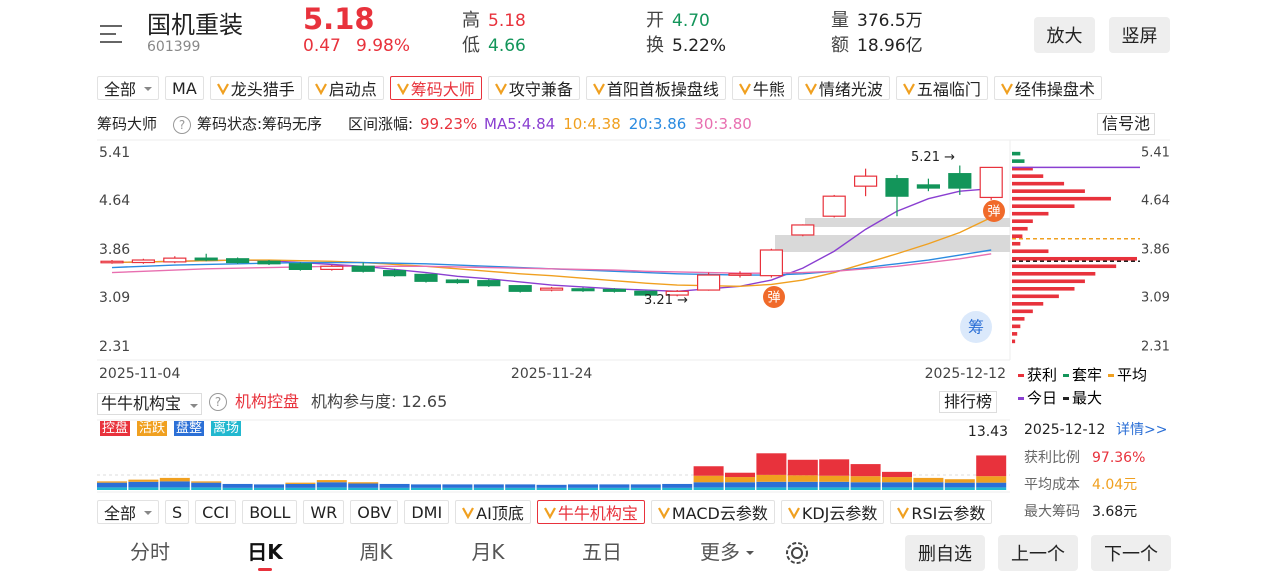 The image size is (1266, 582). I want to click on tab-label: MA, so click(184, 88).